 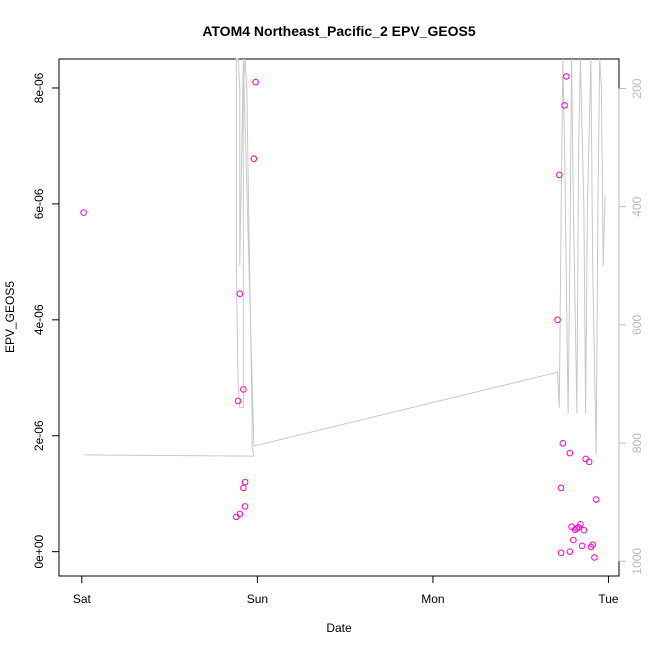 I want to click on x-tick-label: Sat, so click(x=82, y=599).